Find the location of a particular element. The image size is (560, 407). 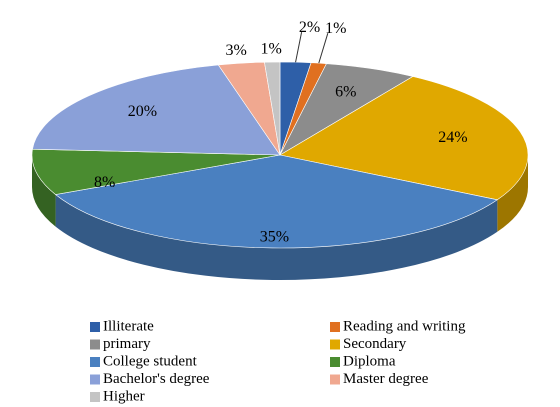

legend-label: primary is located at coordinates (127, 344).